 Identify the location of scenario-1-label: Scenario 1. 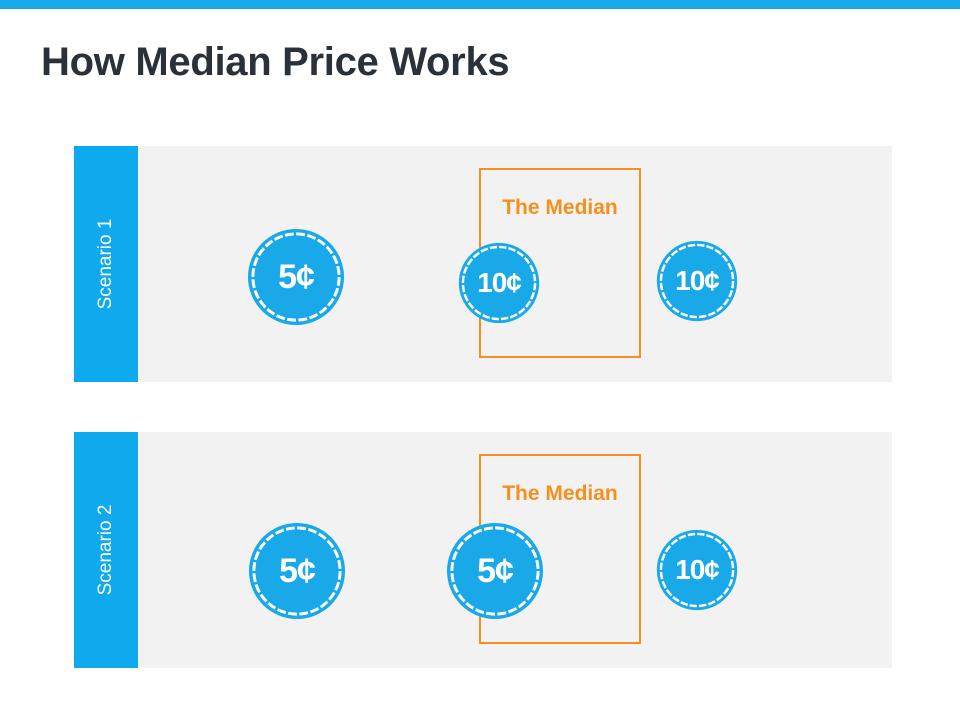
(105, 264).